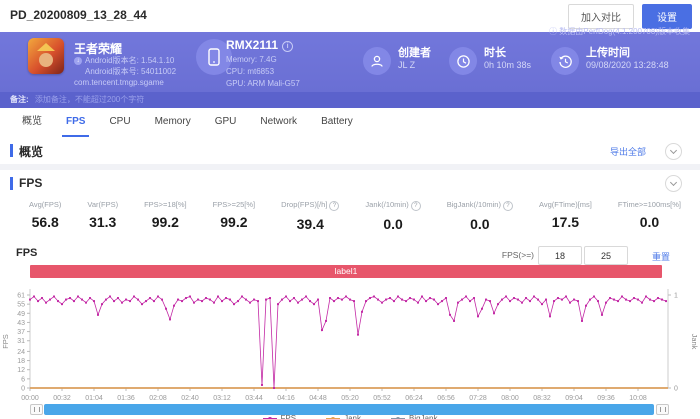 This screenshot has width=700, height=419. What do you see at coordinates (158, 398) in the screenshot?
I see `svg-text: 02:08` at bounding box center [158, 398].